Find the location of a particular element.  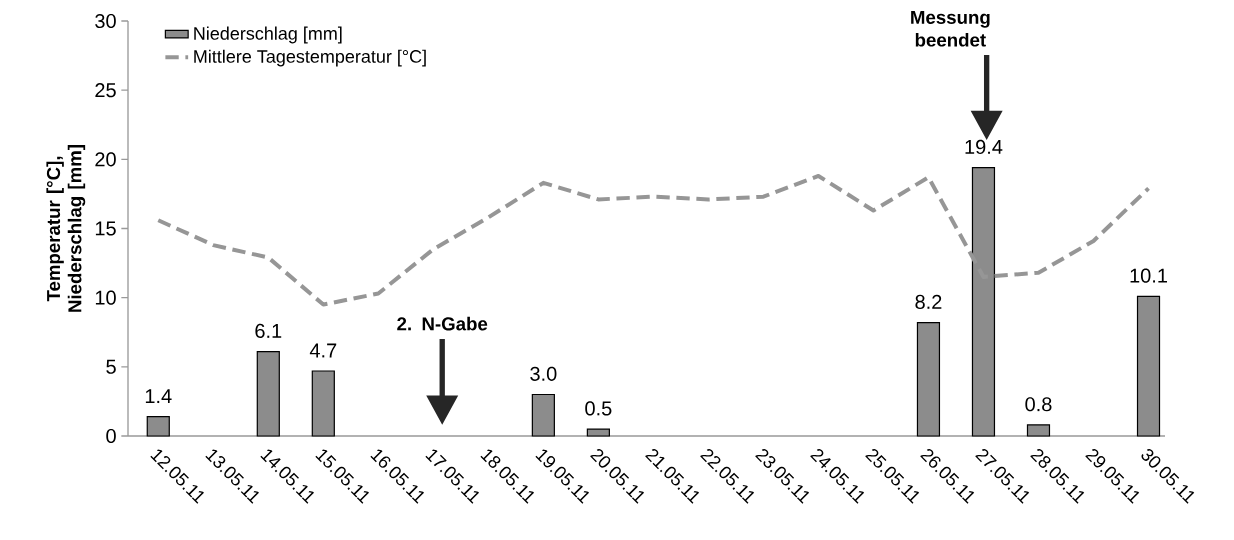

y-tick-label: 0 is located at coordinates (111, 436).